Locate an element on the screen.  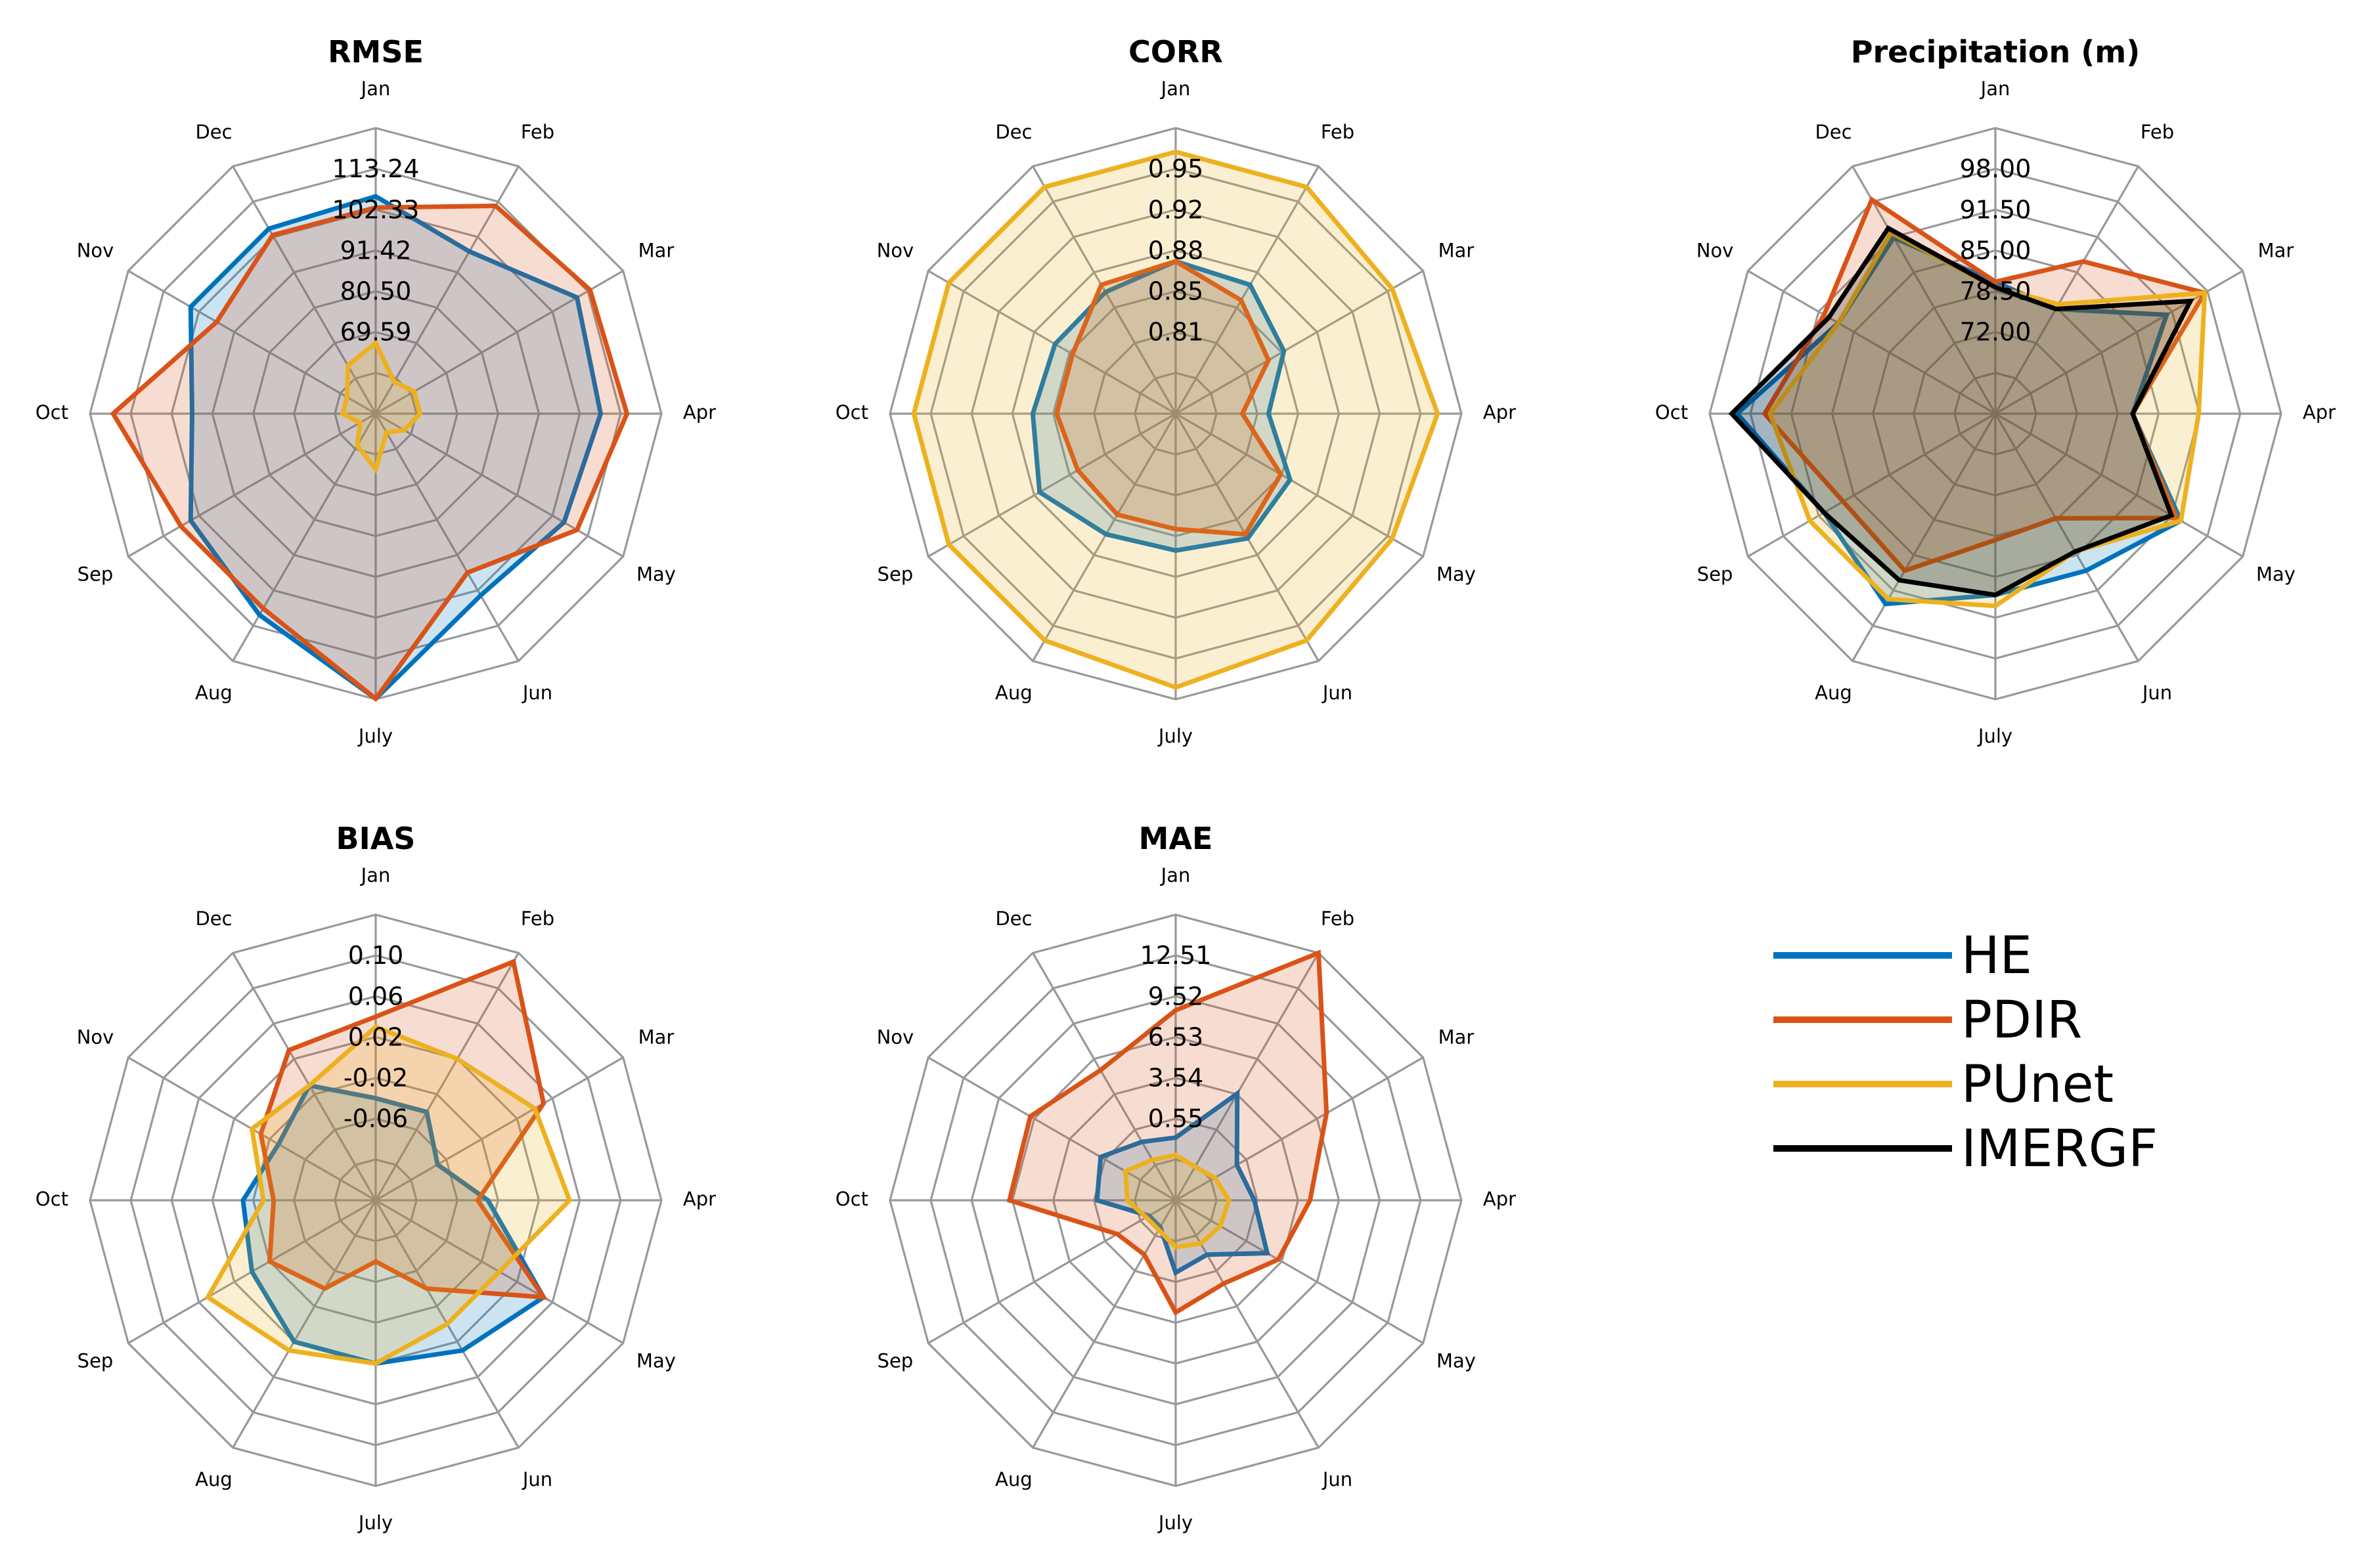
radial-tick-label: 6.53 is located at coordinates (1176, 1036).